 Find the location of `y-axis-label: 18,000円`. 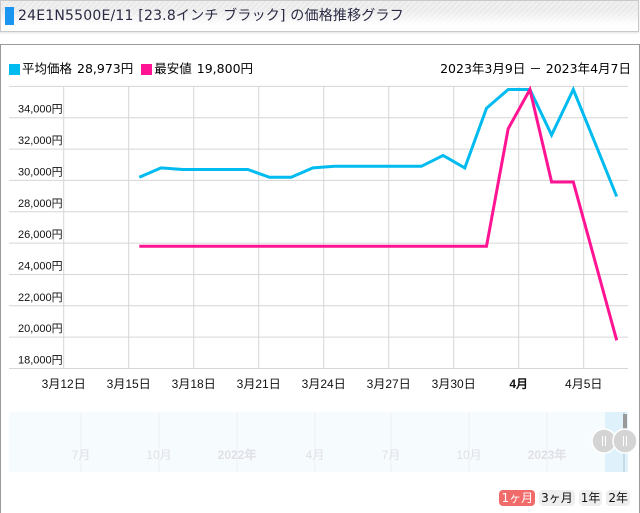

y-axis-label: 18,000円 is located at coordinates (40, 361).